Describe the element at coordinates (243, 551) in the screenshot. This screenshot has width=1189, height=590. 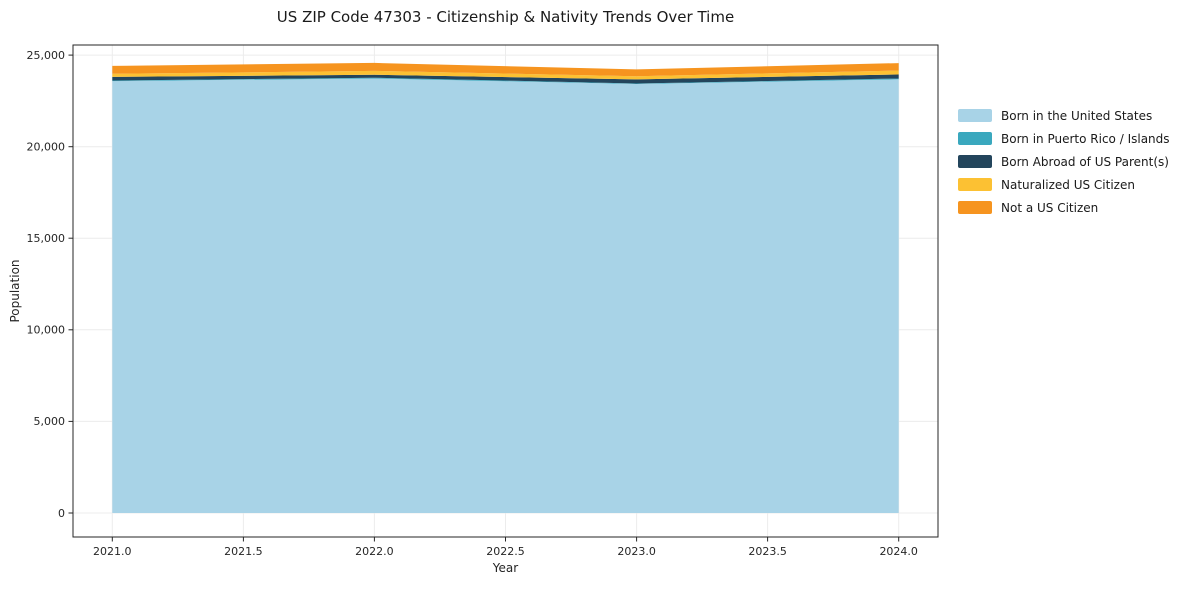
I see `x-tick-label: 2021.5` at that location.